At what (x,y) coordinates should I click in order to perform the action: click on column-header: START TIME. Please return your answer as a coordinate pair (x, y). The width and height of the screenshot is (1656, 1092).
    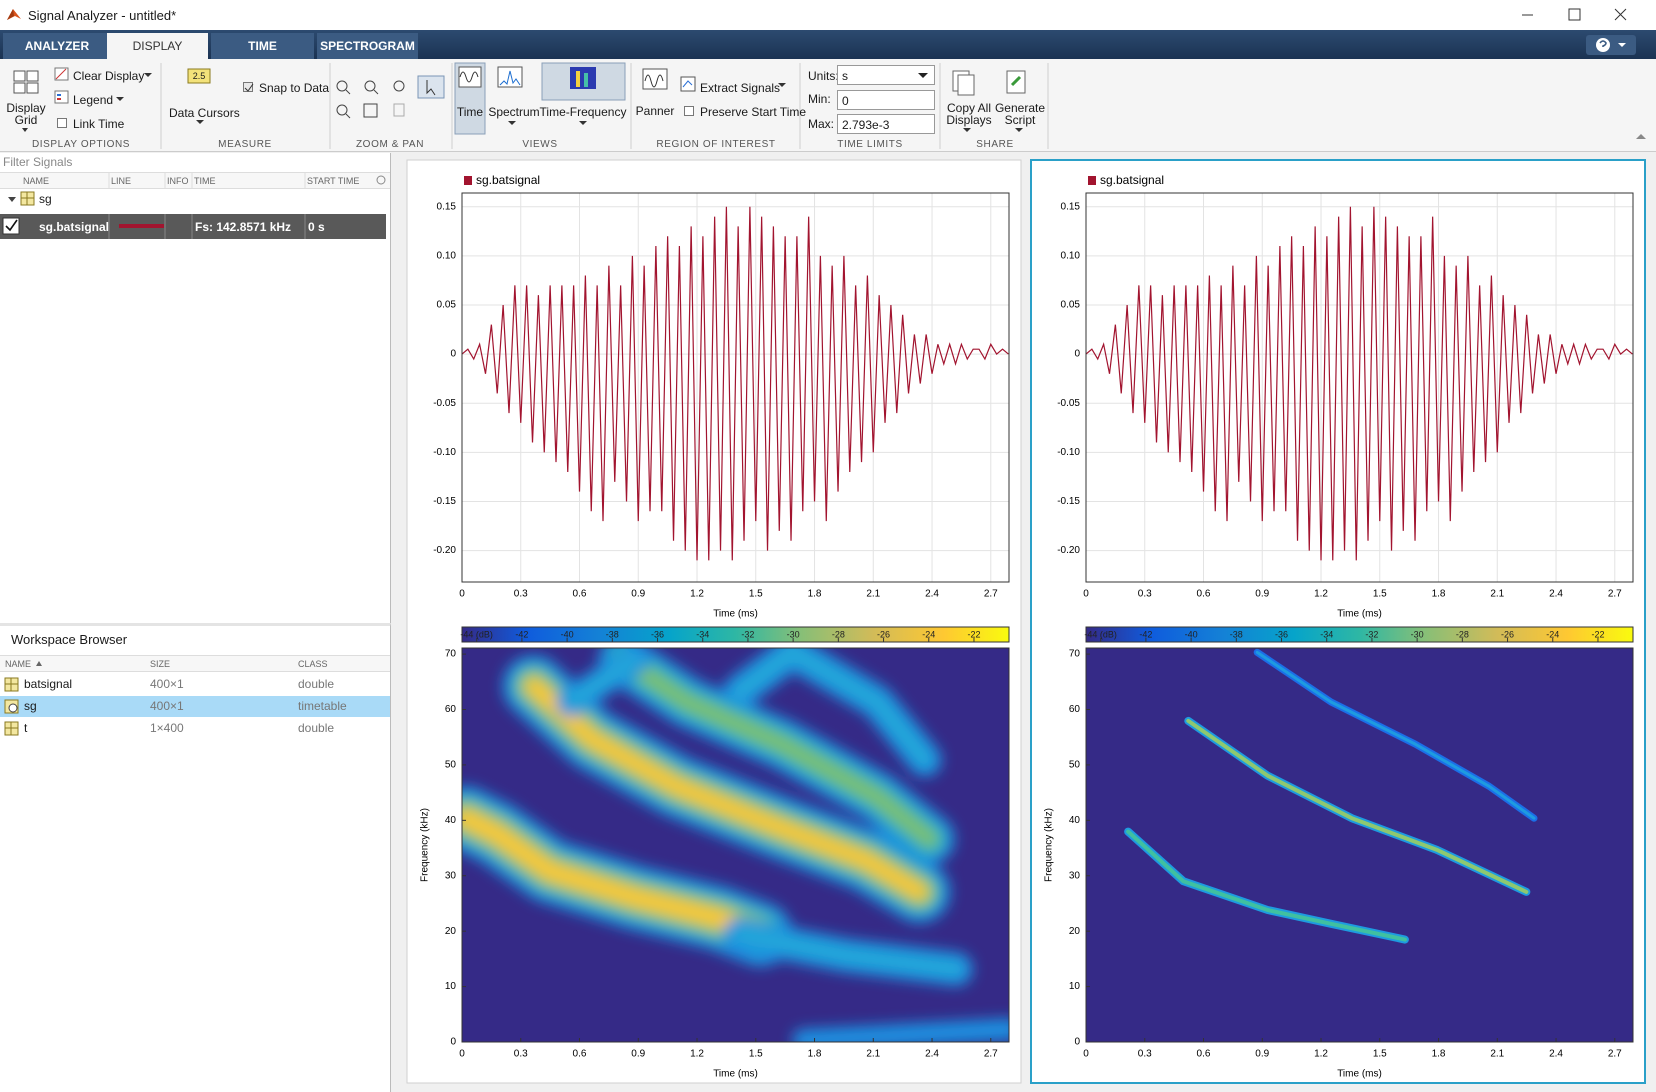
    Looking at the image, I should click on (333, 181).